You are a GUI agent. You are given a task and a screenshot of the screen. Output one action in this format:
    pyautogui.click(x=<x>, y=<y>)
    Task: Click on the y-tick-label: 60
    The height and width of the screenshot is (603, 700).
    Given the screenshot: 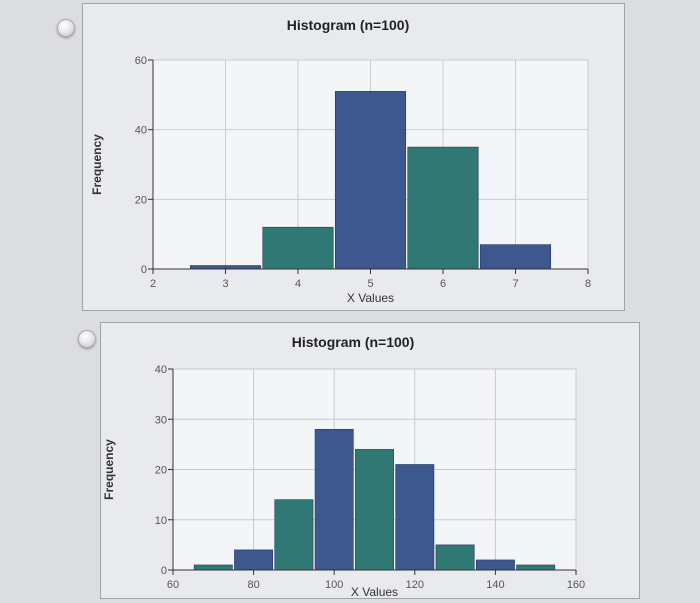 What is the action you would take?
    pyautogui.click(x=141, y=61)
    